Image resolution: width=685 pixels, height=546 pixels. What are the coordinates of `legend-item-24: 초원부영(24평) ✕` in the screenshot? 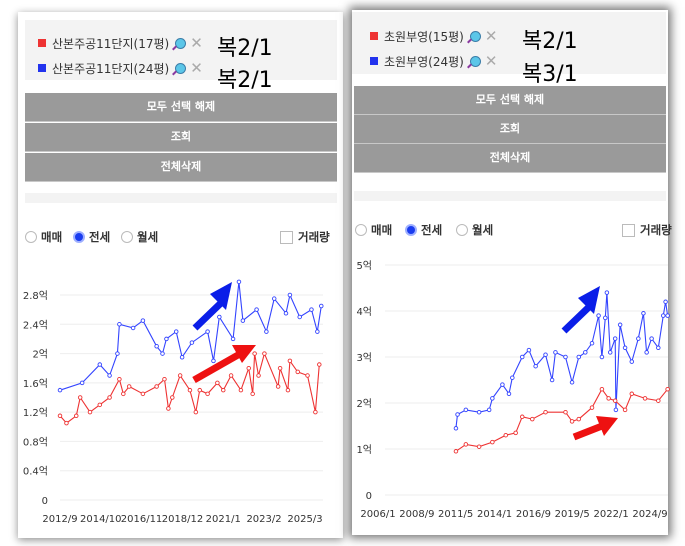 It's located at (433, 61).